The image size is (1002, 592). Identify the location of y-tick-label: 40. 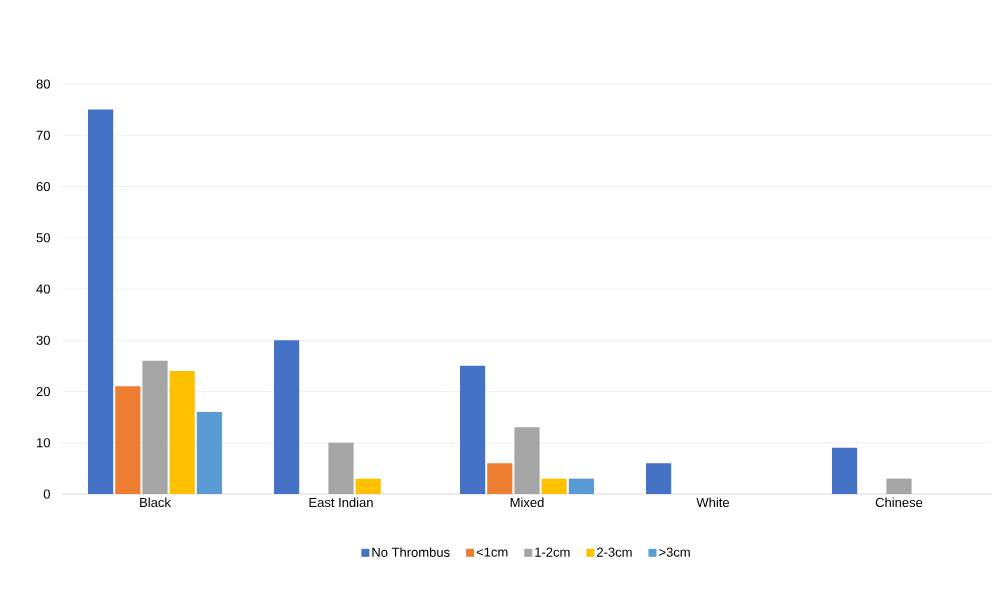
(43, 289).